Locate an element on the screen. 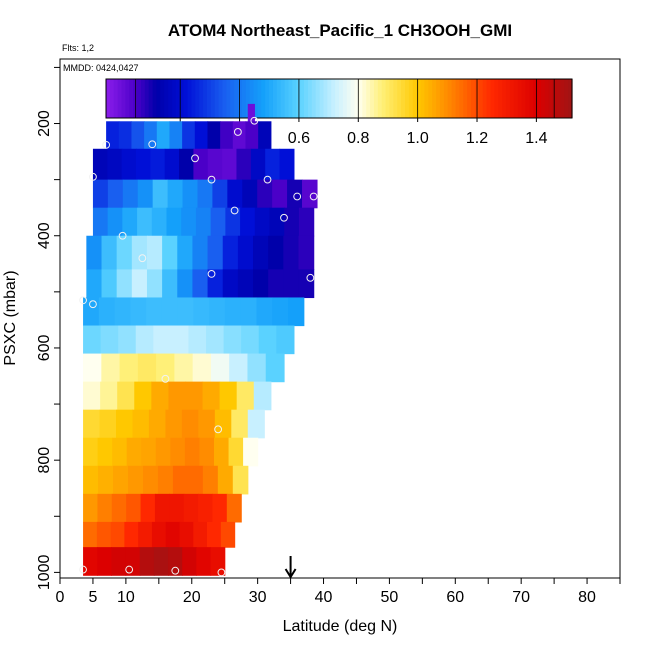 The height and width of the screenshot is (650, 650). colorbar-tick-label: 0.8 is located at coordinates (358, 138).